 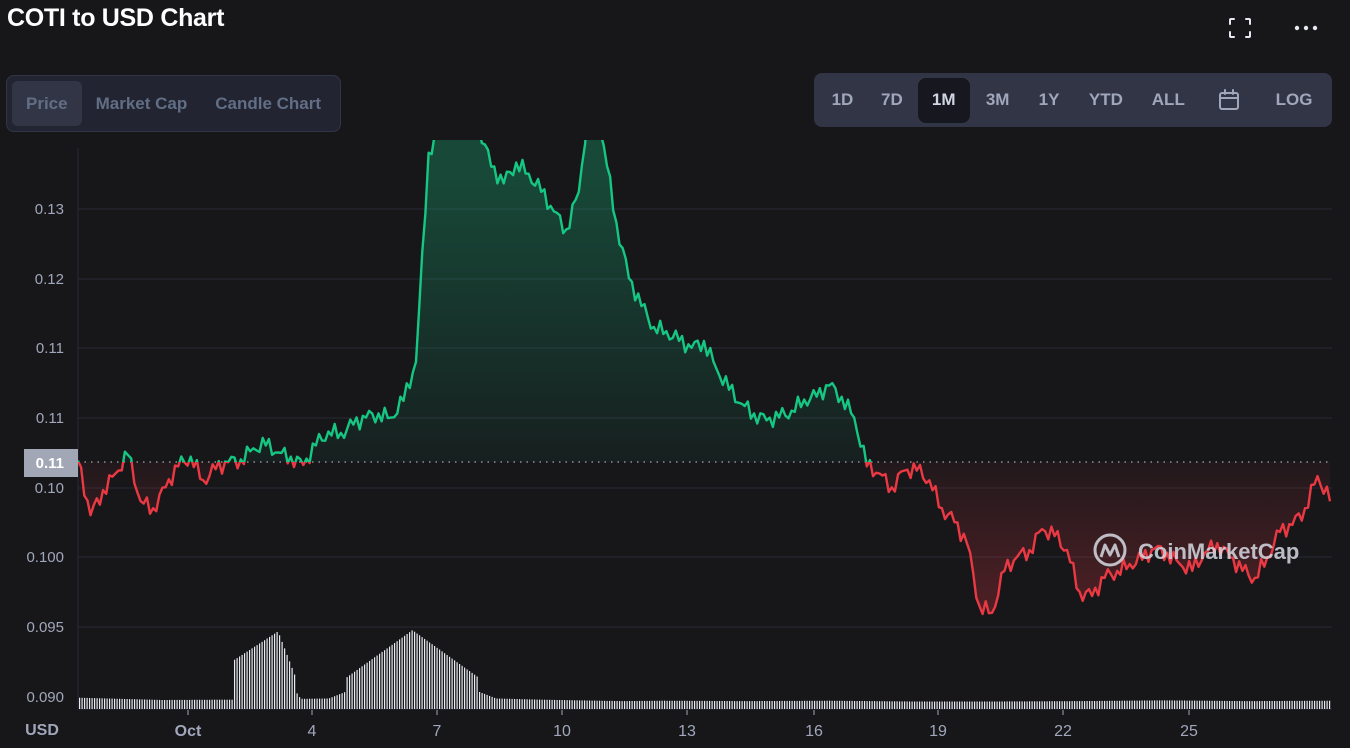 I want to click on chart-actions, so click(x=1273, y=28).